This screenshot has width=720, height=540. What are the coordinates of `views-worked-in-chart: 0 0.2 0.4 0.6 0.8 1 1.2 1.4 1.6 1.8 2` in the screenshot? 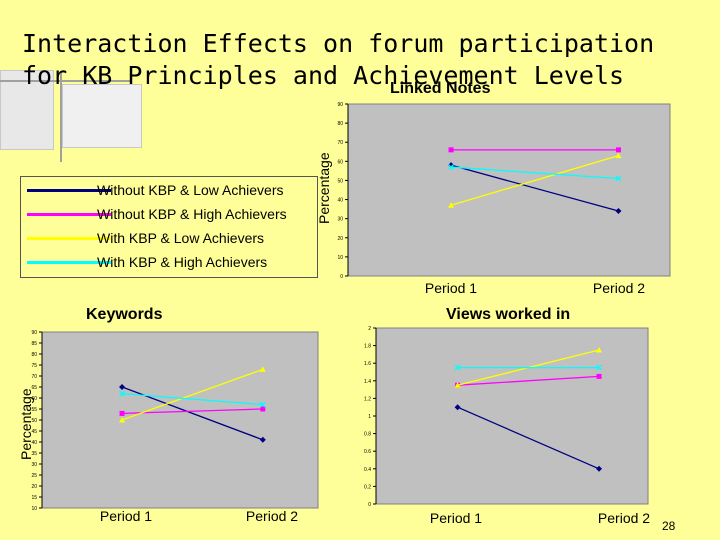 It's located at (506, 417).